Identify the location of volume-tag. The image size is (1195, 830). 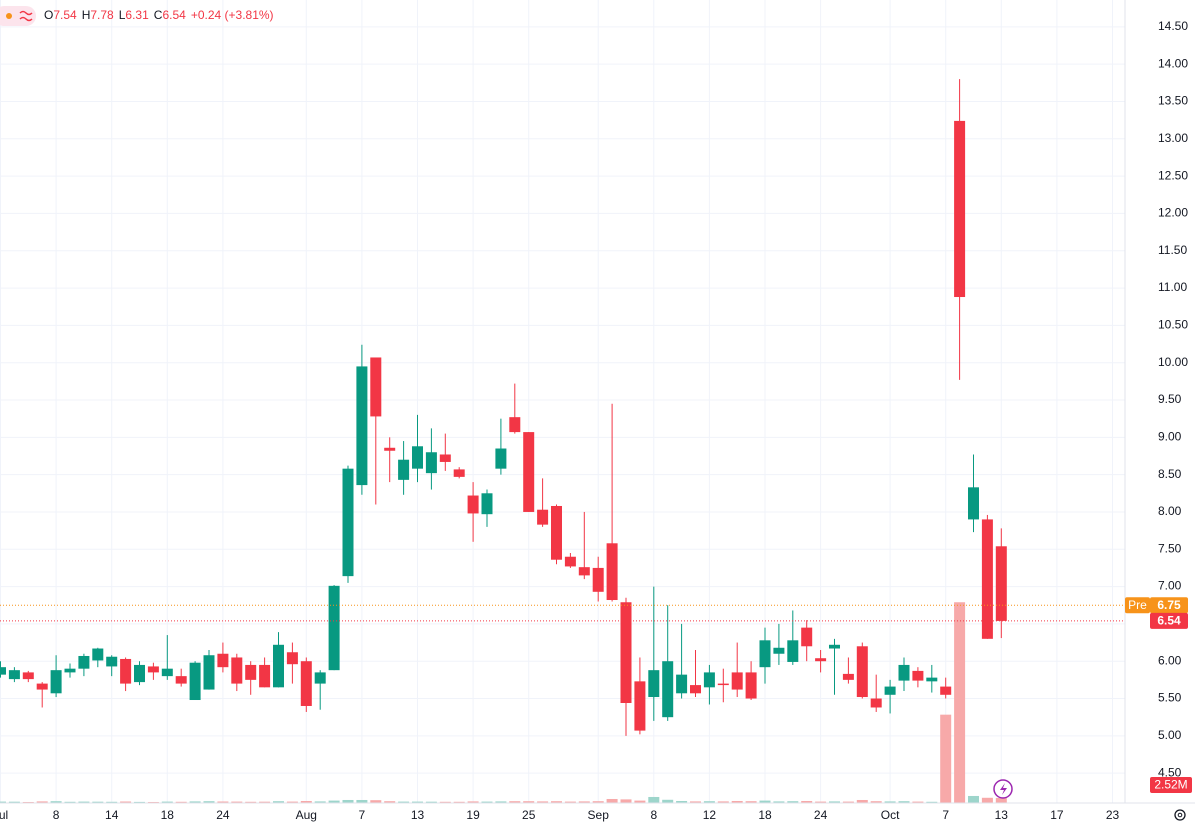
(1171, 785).